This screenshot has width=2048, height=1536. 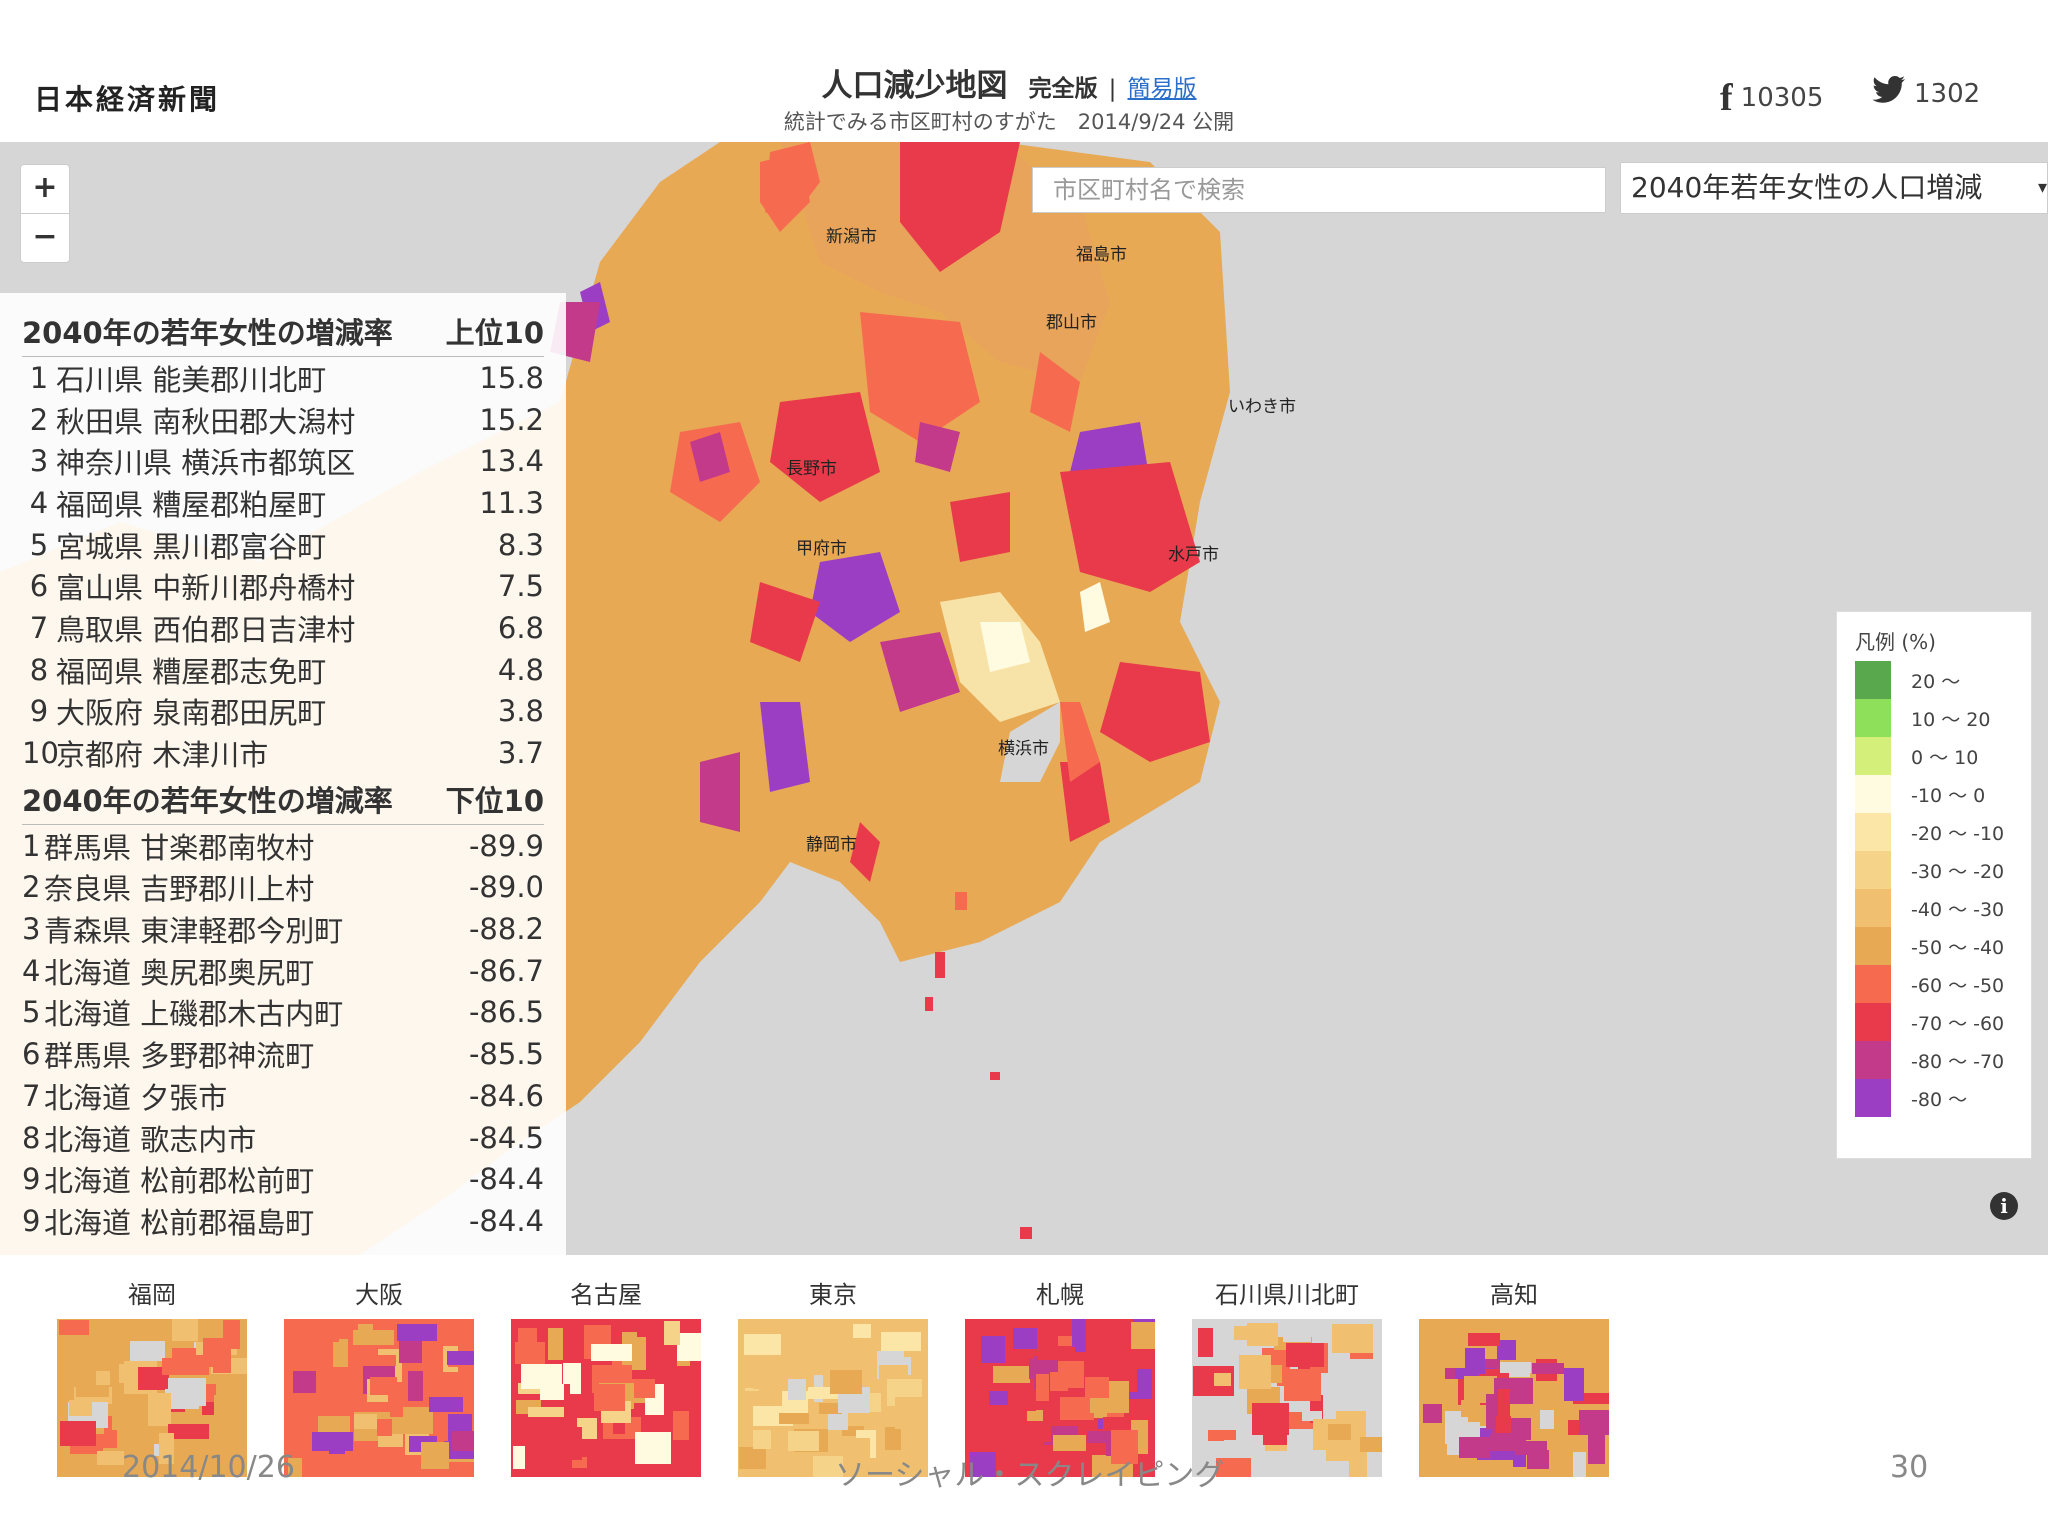 I want to click on municipality-name: 青森県 東津軽郡今別町, so click(x=194, y=931).